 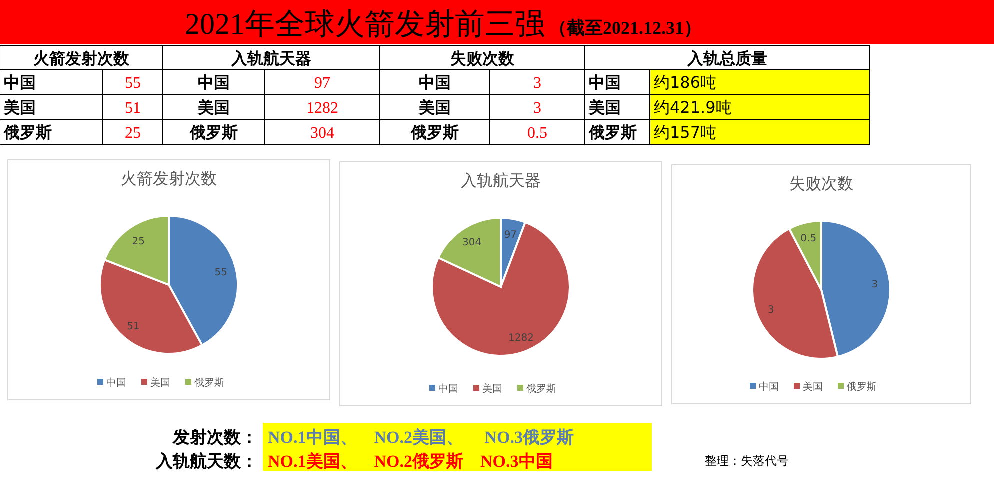 I want to click on text: 1282, so click(x=322, y=108).